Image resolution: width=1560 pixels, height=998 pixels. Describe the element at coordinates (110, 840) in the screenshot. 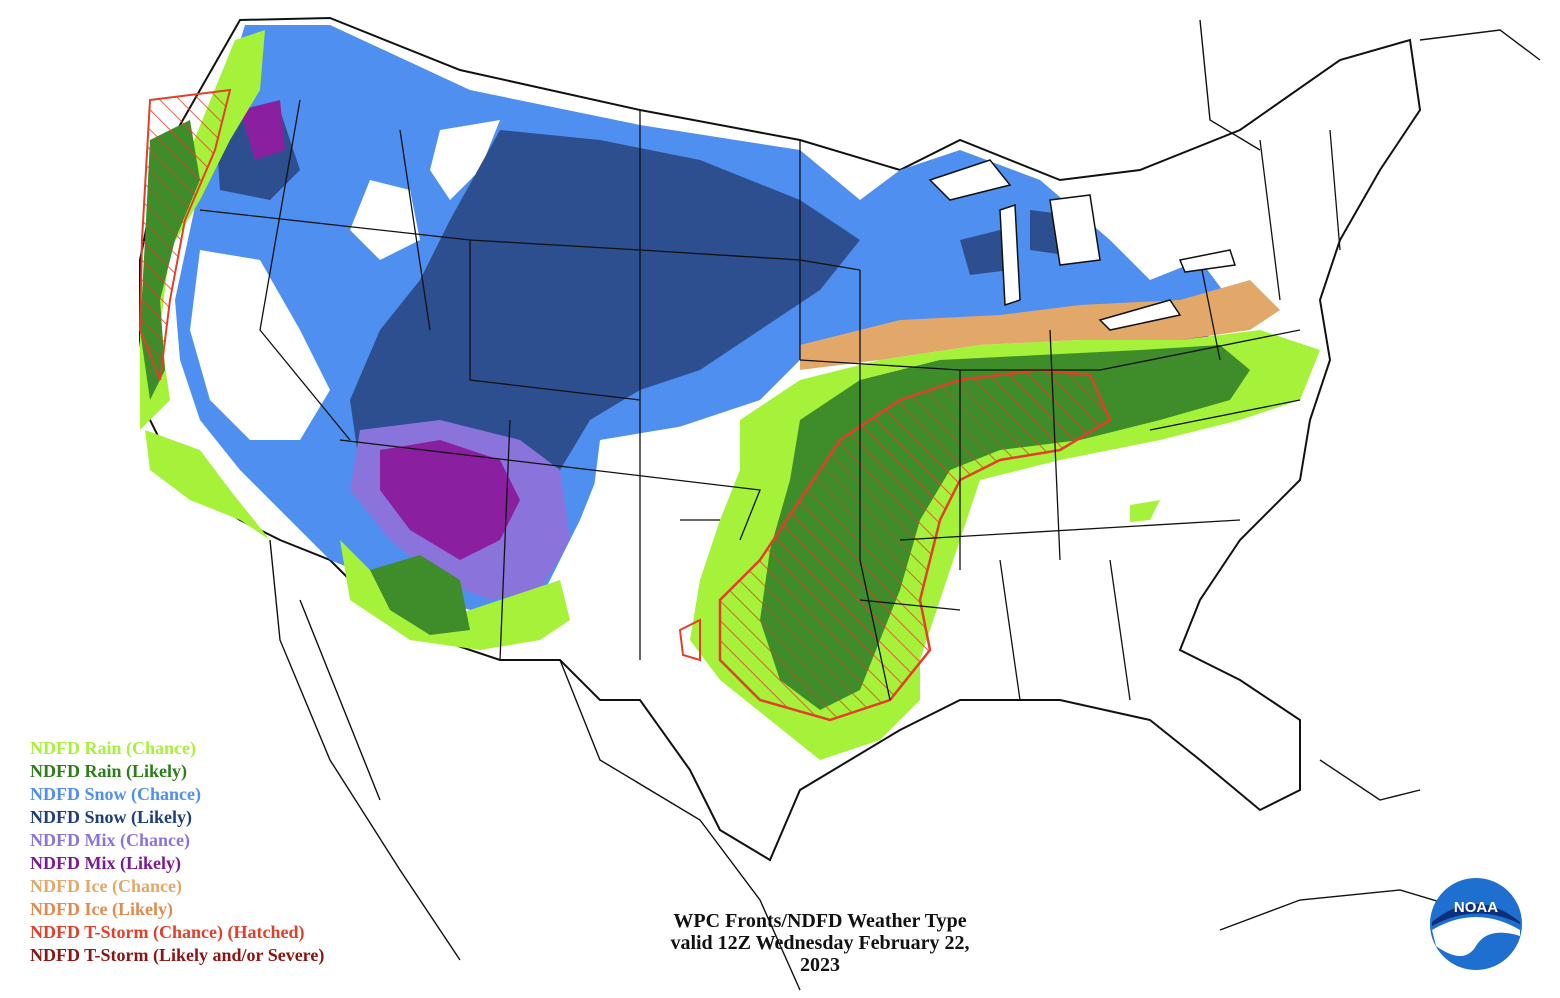

I see `legend-item-mix-chance: NDFD Mix (Chance)` at that location.